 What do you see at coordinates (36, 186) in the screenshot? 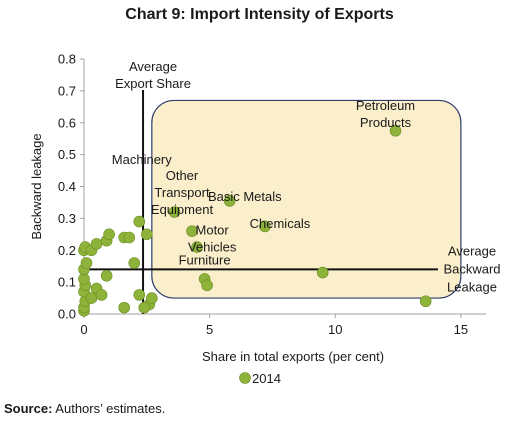
I see `y-axis-label: Backward leakage` at bounding box center [36, 186].